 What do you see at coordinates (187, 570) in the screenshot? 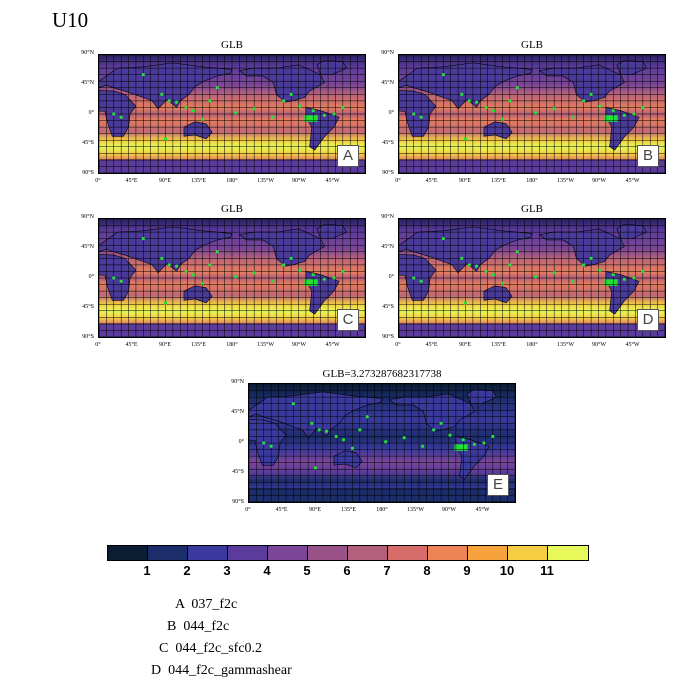
I see `colorbar-label: 2` at bounding box center [187, 570].